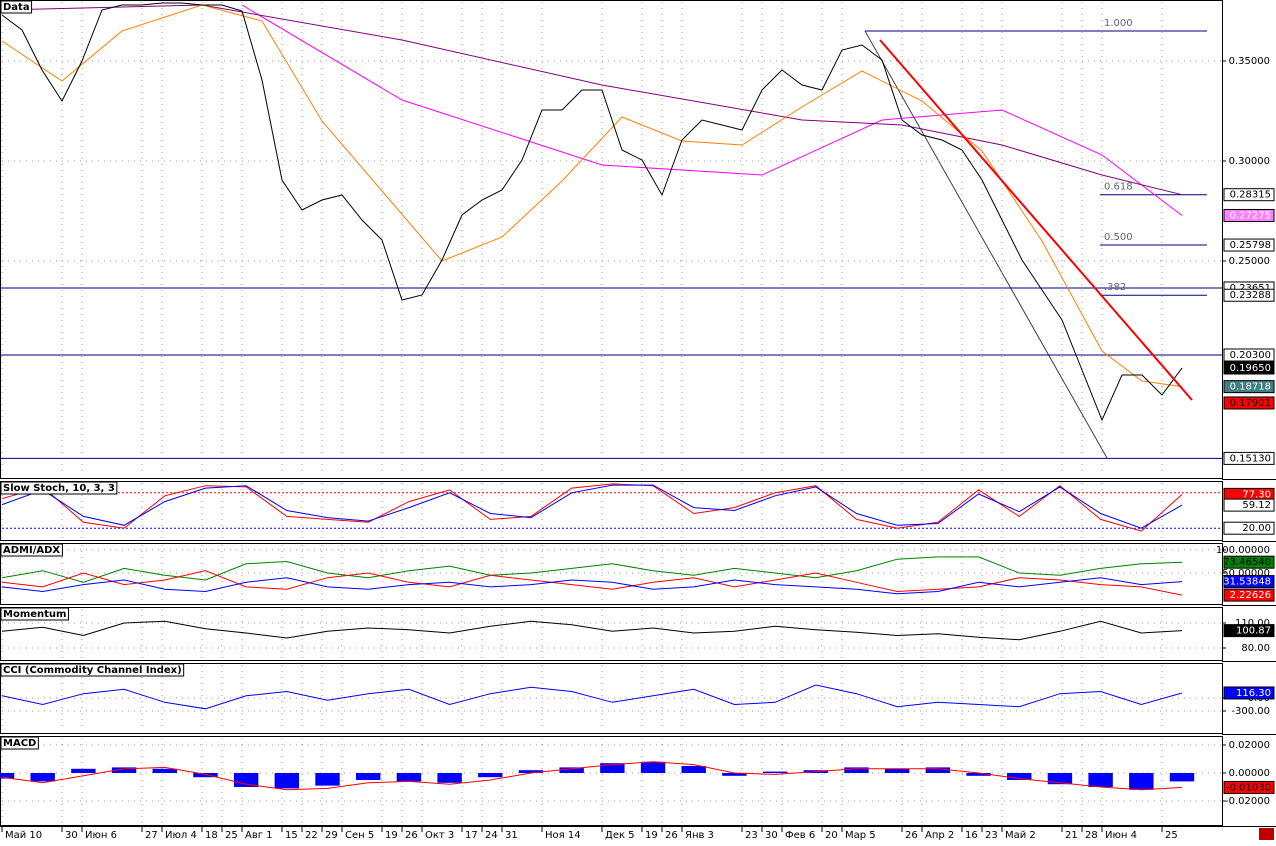 Image resolution: width=1276 pixels, height=846 pixels. I want to click on value-box-label: 0.28315, so click(1250, 195).